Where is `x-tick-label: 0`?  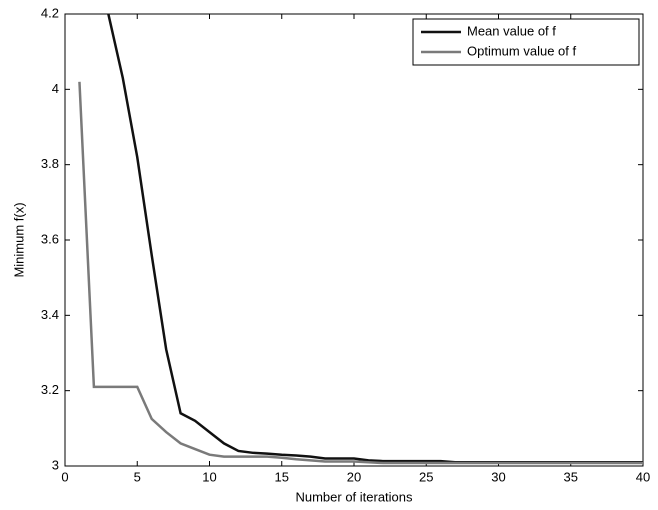
x-tick-label: 0 is located at coordinates (64, 476).